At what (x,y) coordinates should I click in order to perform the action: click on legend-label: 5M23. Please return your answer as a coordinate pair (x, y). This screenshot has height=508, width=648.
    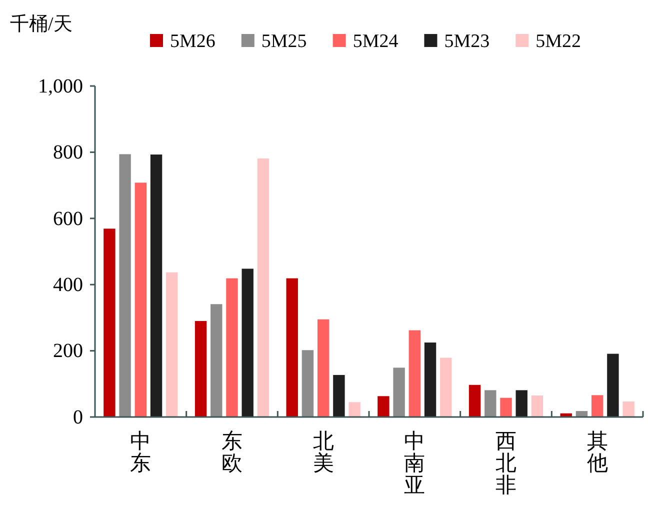
    Looking at the image, I should click on (467, 41).